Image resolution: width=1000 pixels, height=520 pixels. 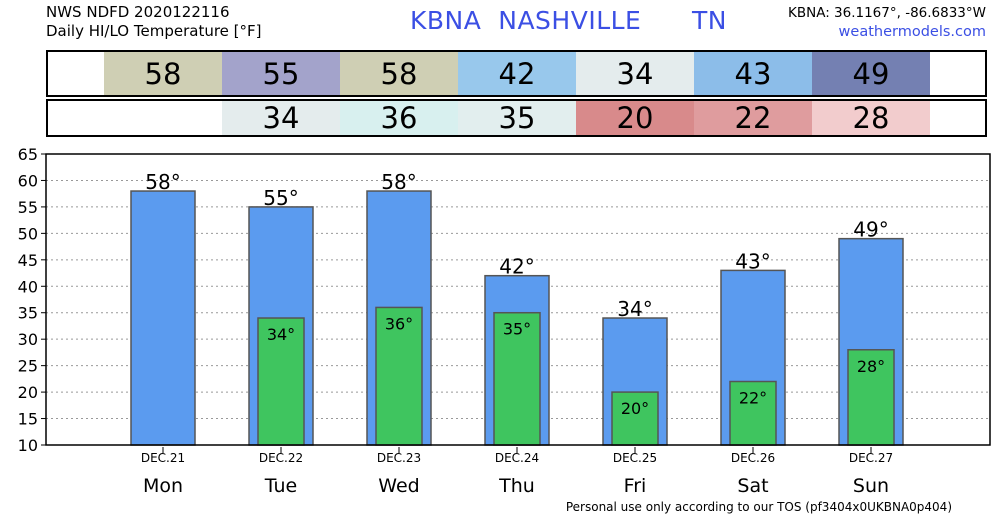 I want to click on high-temp-label: 43°, so click(x=752, y=261).